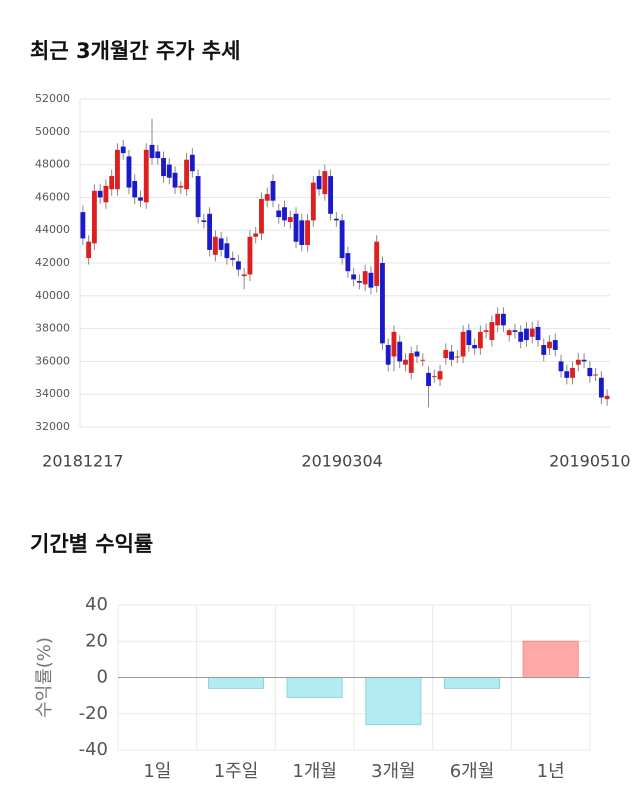  I want to click on y-tick-label: 44000, so click(52, 229).